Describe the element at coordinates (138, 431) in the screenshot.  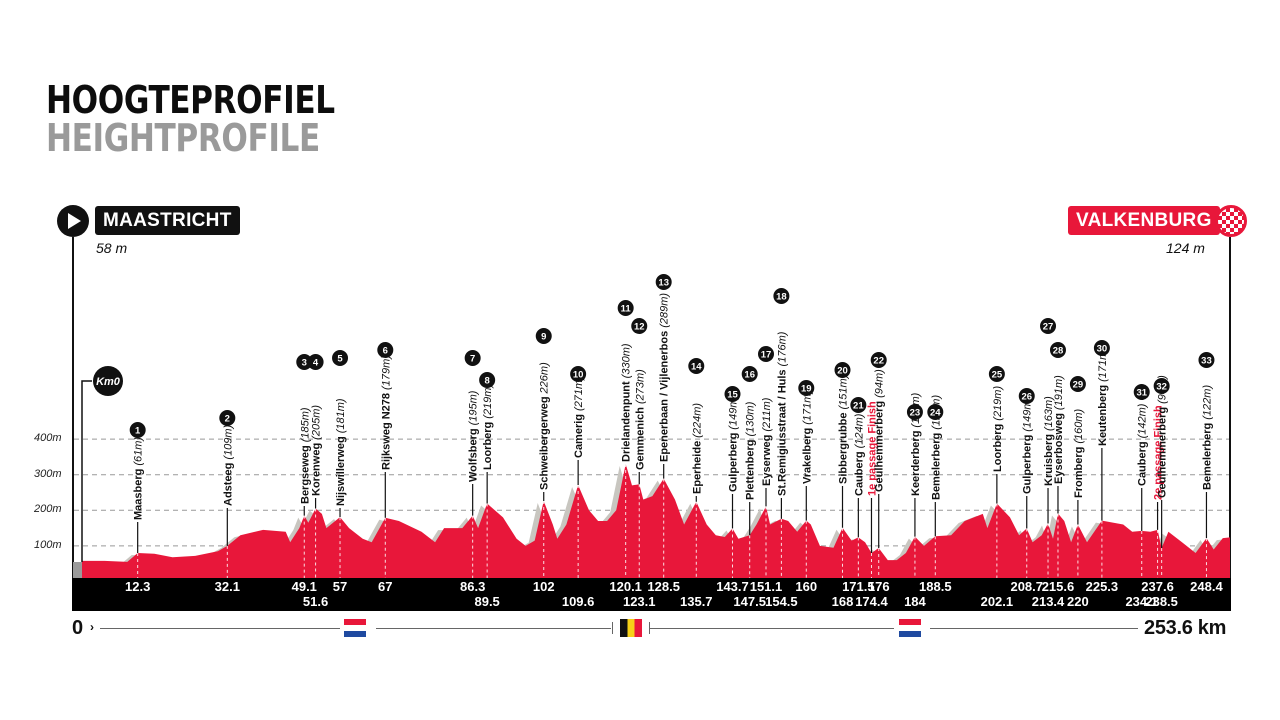
I see `svg-text: 1` at that location.